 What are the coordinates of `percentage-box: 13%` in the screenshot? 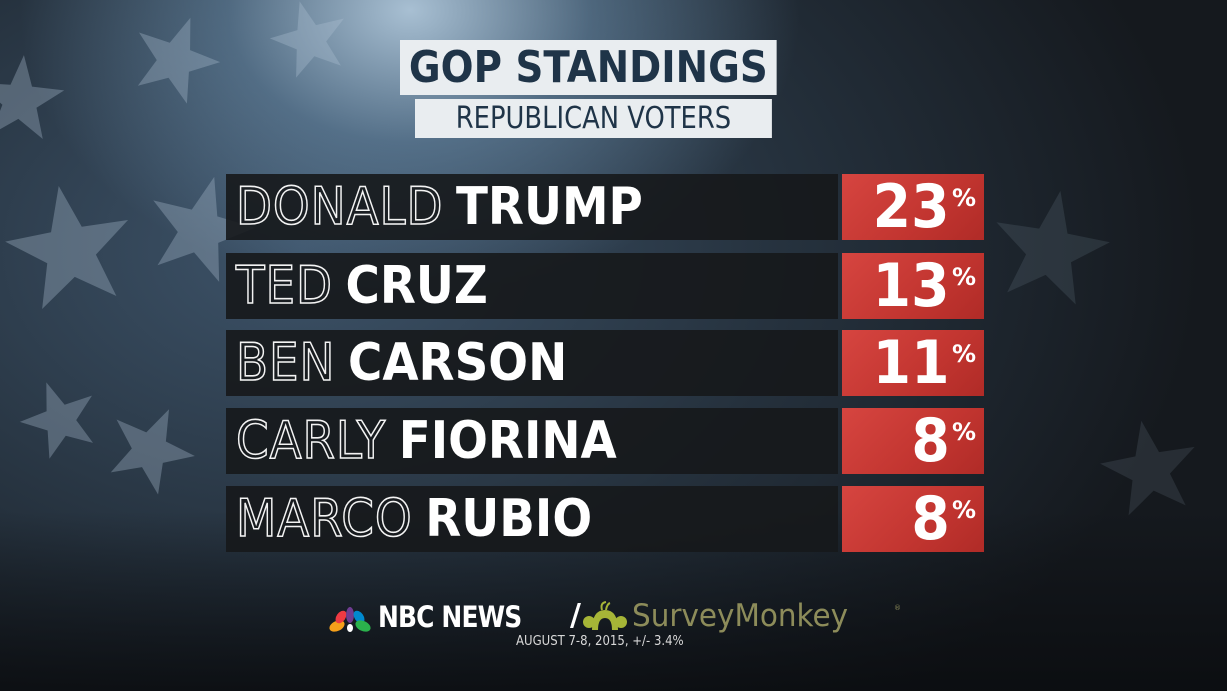 It's located at (913, 286).